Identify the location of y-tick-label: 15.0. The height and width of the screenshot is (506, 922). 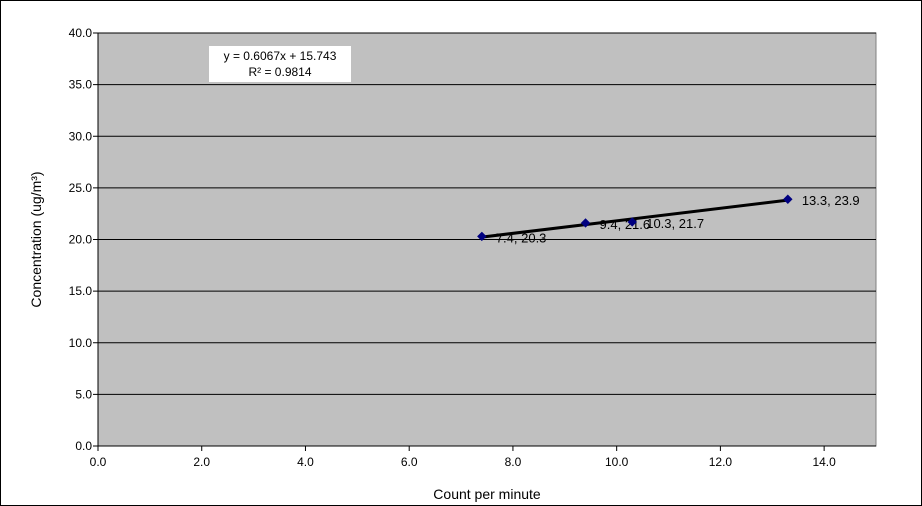
(81, 291).